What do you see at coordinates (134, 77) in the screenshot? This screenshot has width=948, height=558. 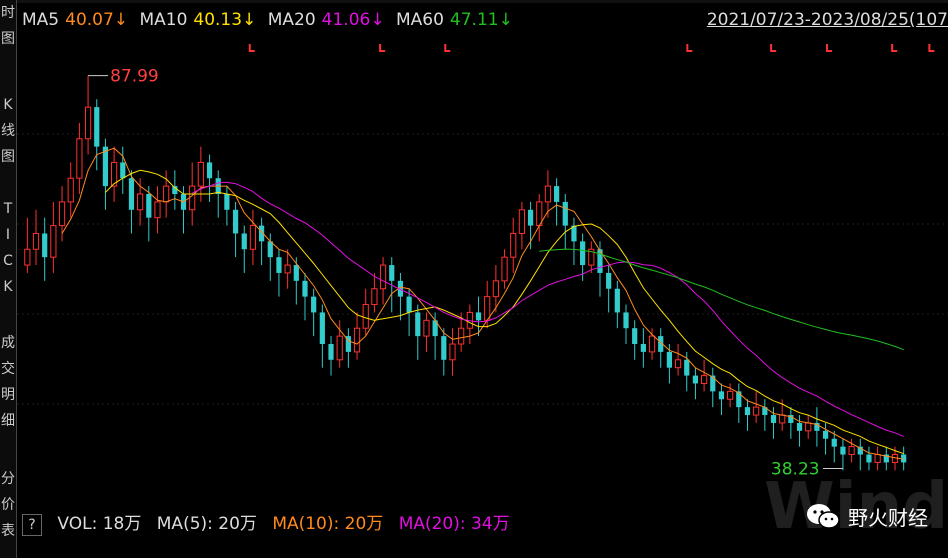 I see `high-marker-label: 87.99` at bounding box center [134, 77].